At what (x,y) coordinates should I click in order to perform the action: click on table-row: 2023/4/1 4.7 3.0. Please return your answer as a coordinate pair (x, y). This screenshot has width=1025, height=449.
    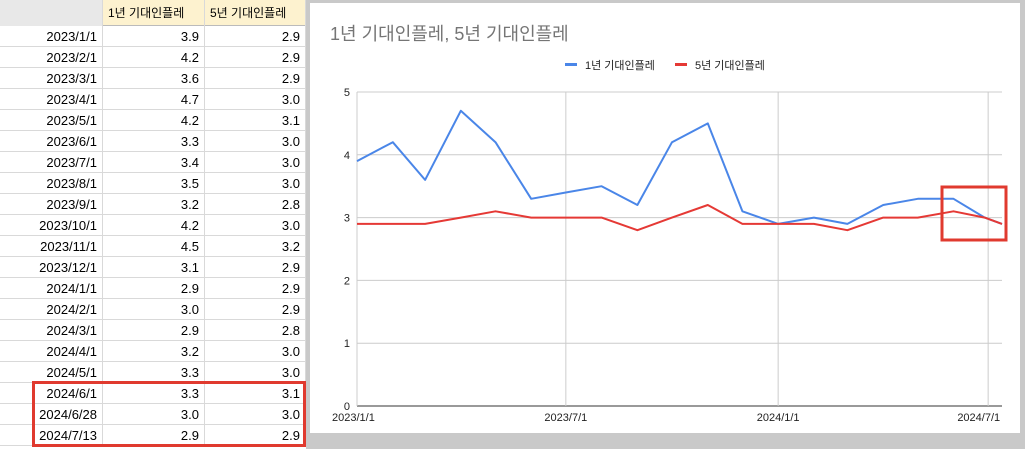
    Looking at the image, I should click on (153, 99).